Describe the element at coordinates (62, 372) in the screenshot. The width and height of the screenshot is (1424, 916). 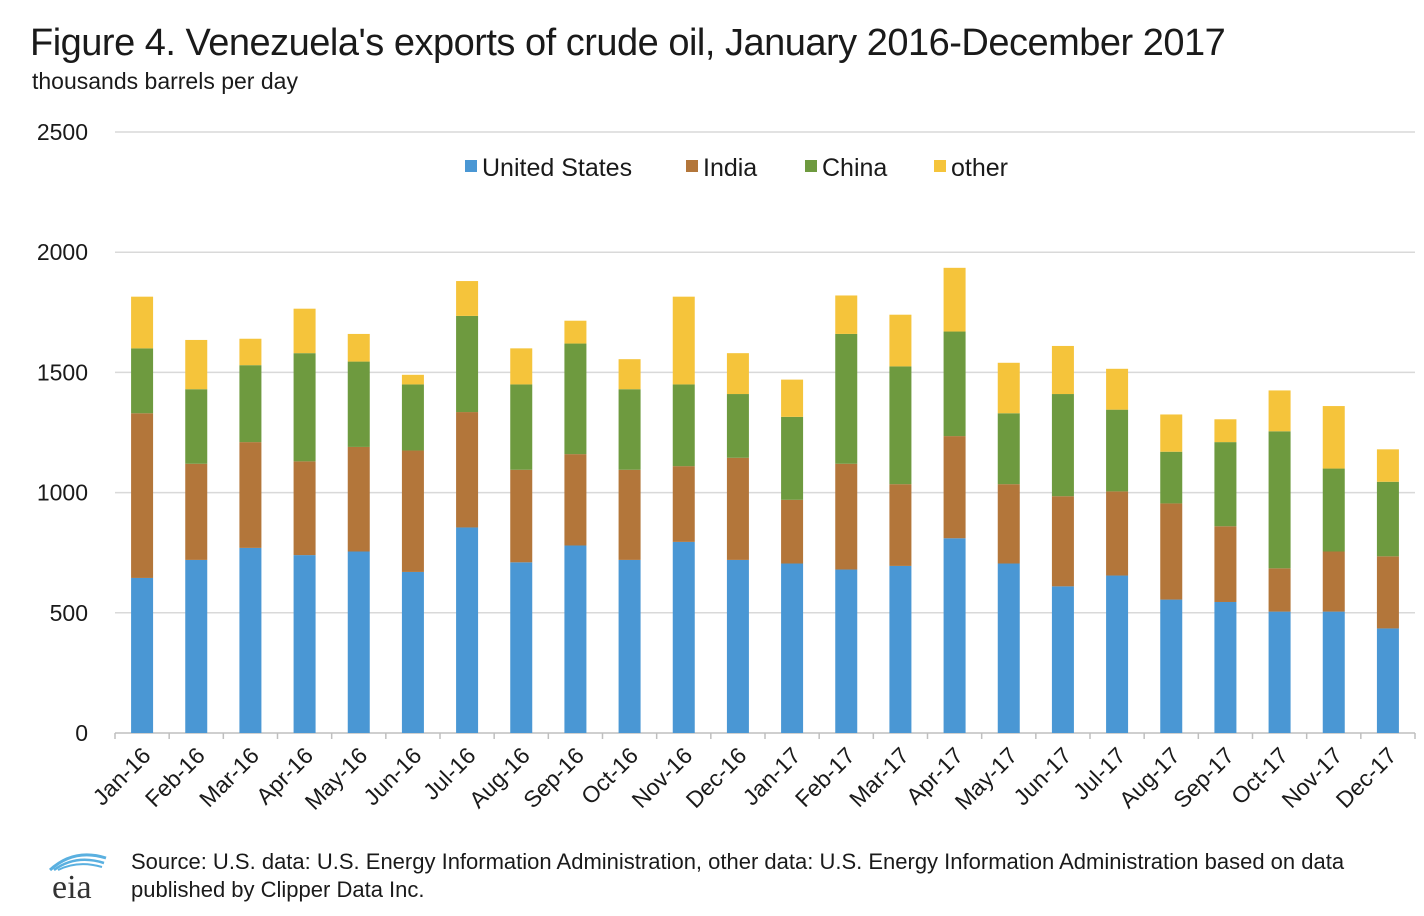
I see `y-tick-label: 1500` at that location.